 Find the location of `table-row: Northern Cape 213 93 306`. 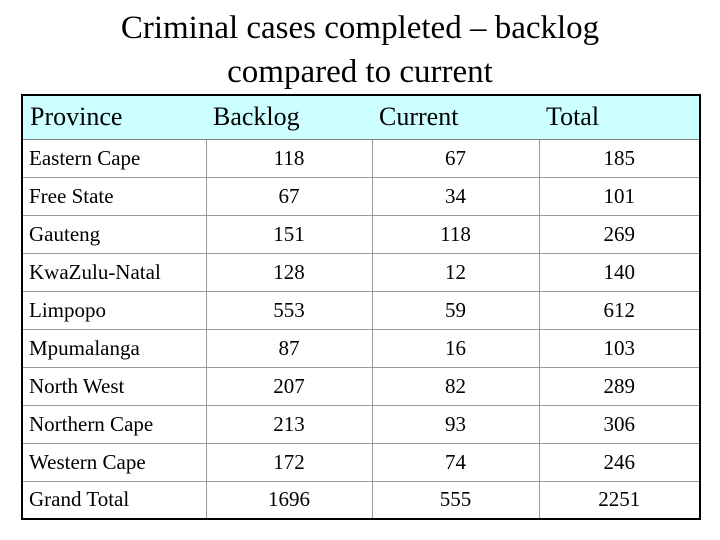

table-row: Northern Cape 213 93 306 is located at coordinates (361, 423).